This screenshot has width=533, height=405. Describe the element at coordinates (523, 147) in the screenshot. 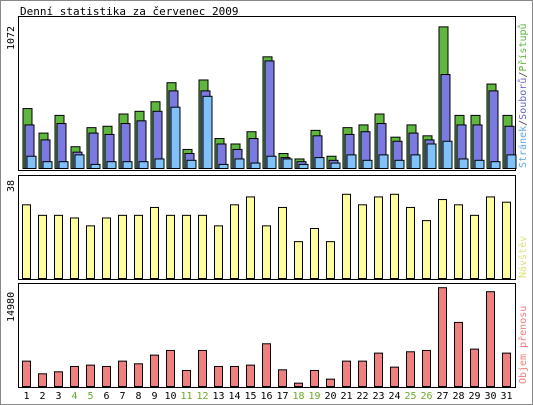

I see `legend-pages: Stránek` at that location.